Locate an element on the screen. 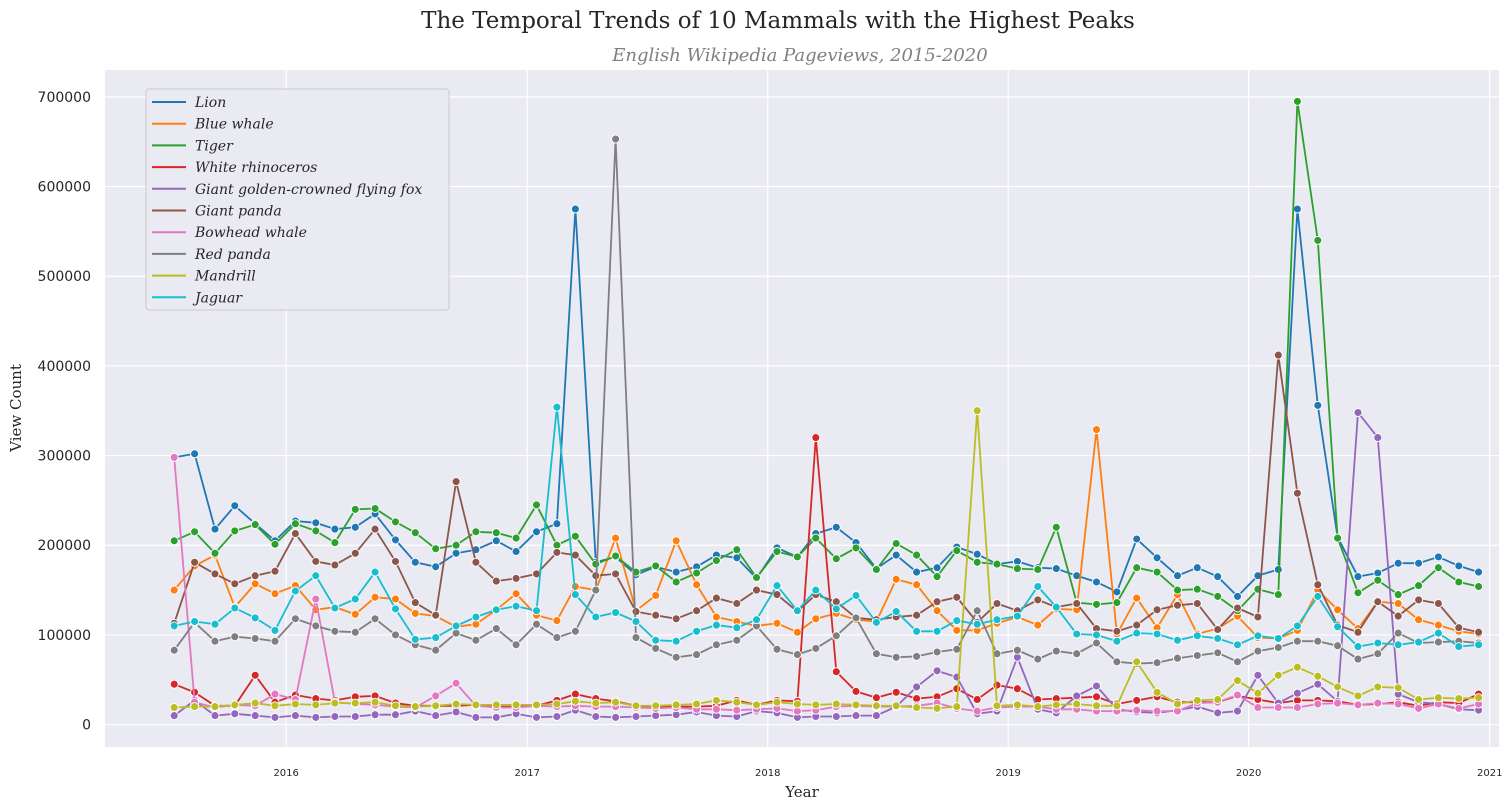  y-tick-label: 100000 is located at coordinates (64, 636).